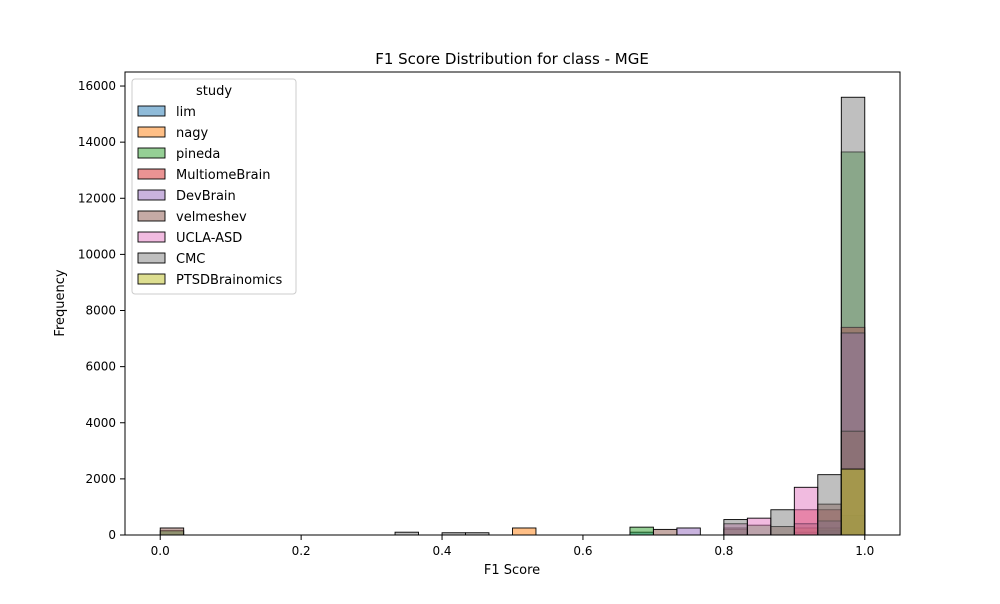 The height and width of the screenshot is (604, 1000). I want to click on x-tick-label: 1.0, so click(864, 551).